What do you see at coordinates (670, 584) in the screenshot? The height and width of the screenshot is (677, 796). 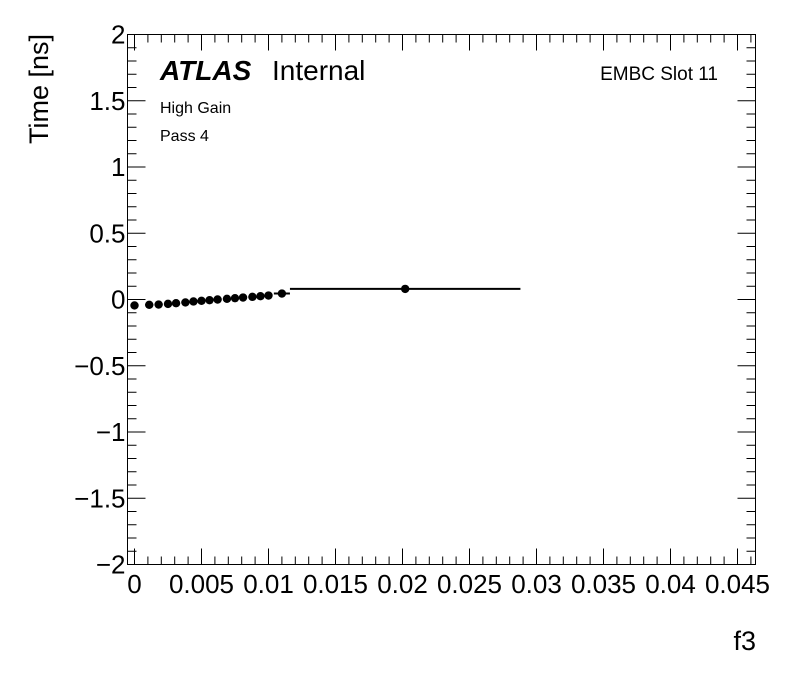 I see `x-tick-label: 0.04` at bounding box center [670, 584].